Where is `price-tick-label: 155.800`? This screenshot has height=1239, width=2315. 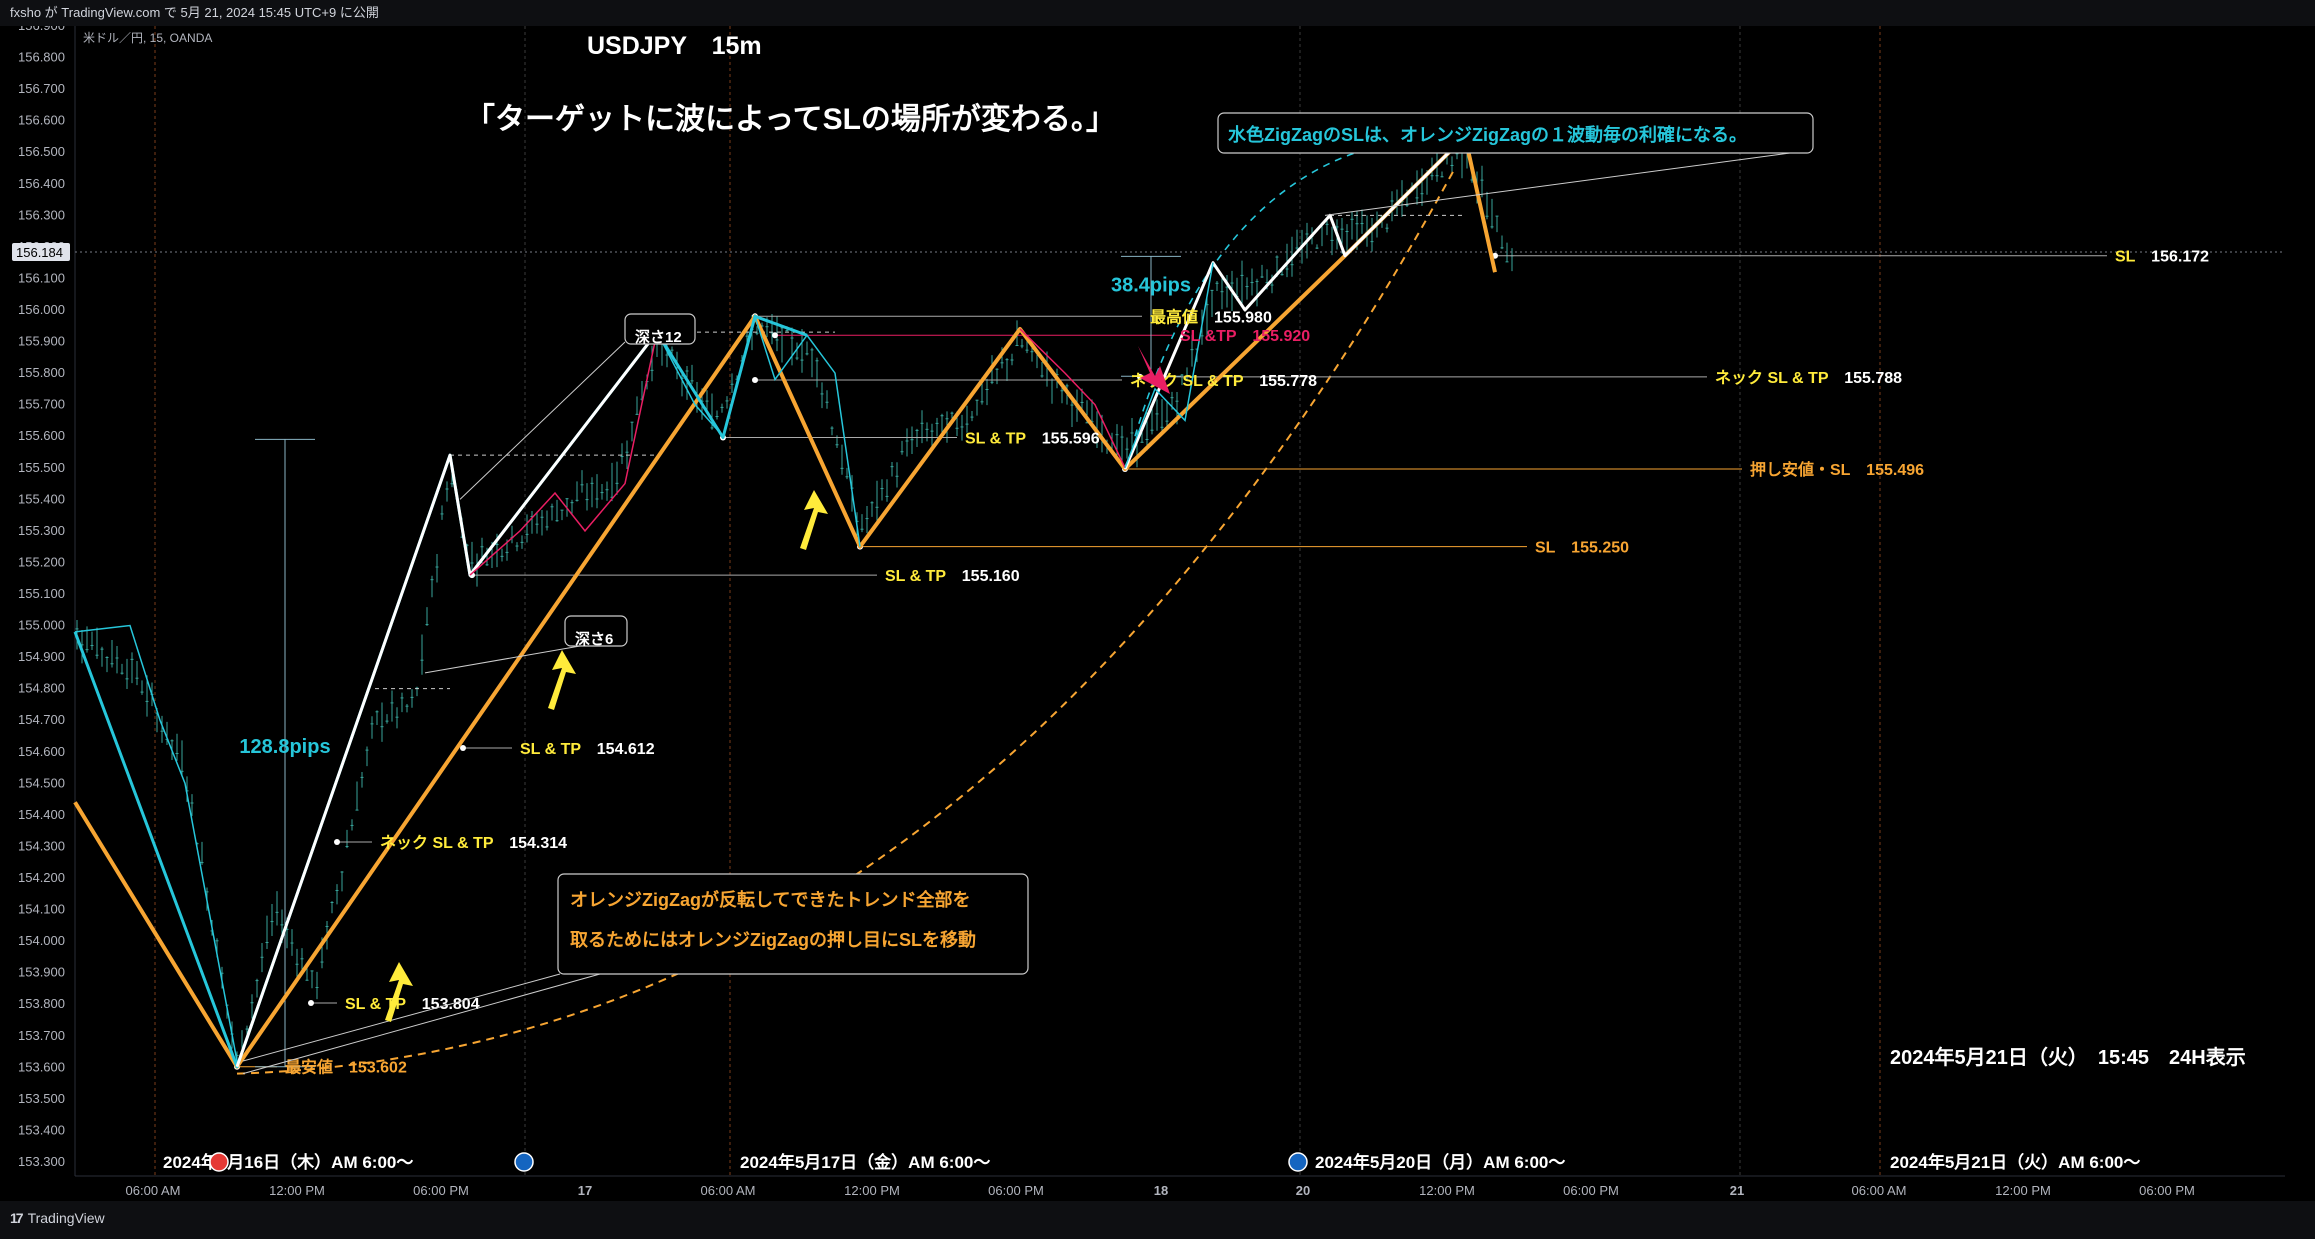
price-tick-label: 155.800 is located at coordinates (41, 372).